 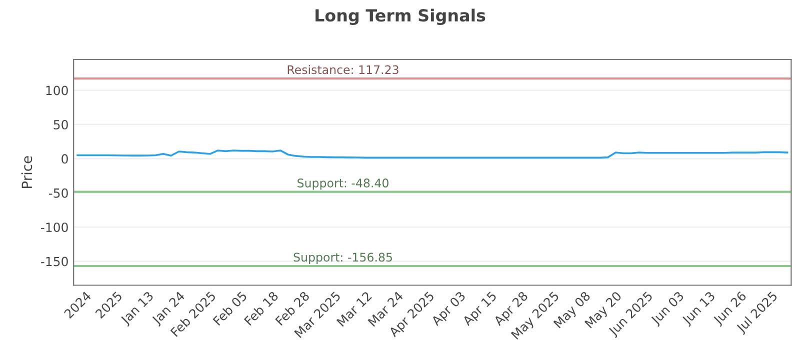 What do you see at coordinates (343, 184) in the screenshot?
I see `ref-line-label: Support: -48.40` at bounding box center [343, 184].